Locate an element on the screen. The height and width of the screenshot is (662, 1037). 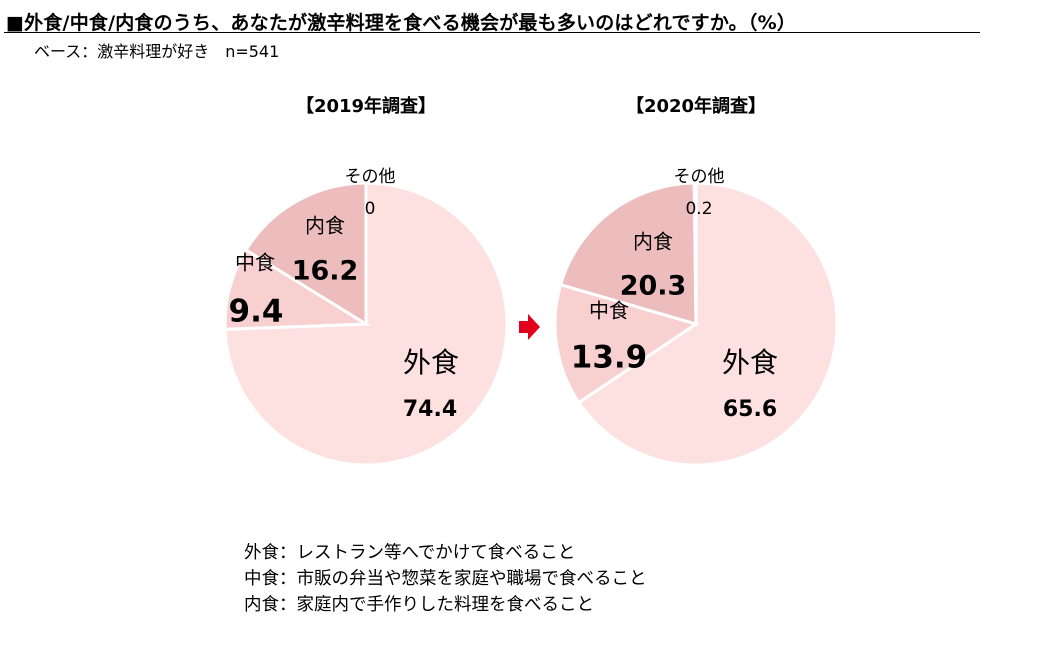
slice-value-uchishoku-2020: 20.3 is located at coordinates (653, 286).